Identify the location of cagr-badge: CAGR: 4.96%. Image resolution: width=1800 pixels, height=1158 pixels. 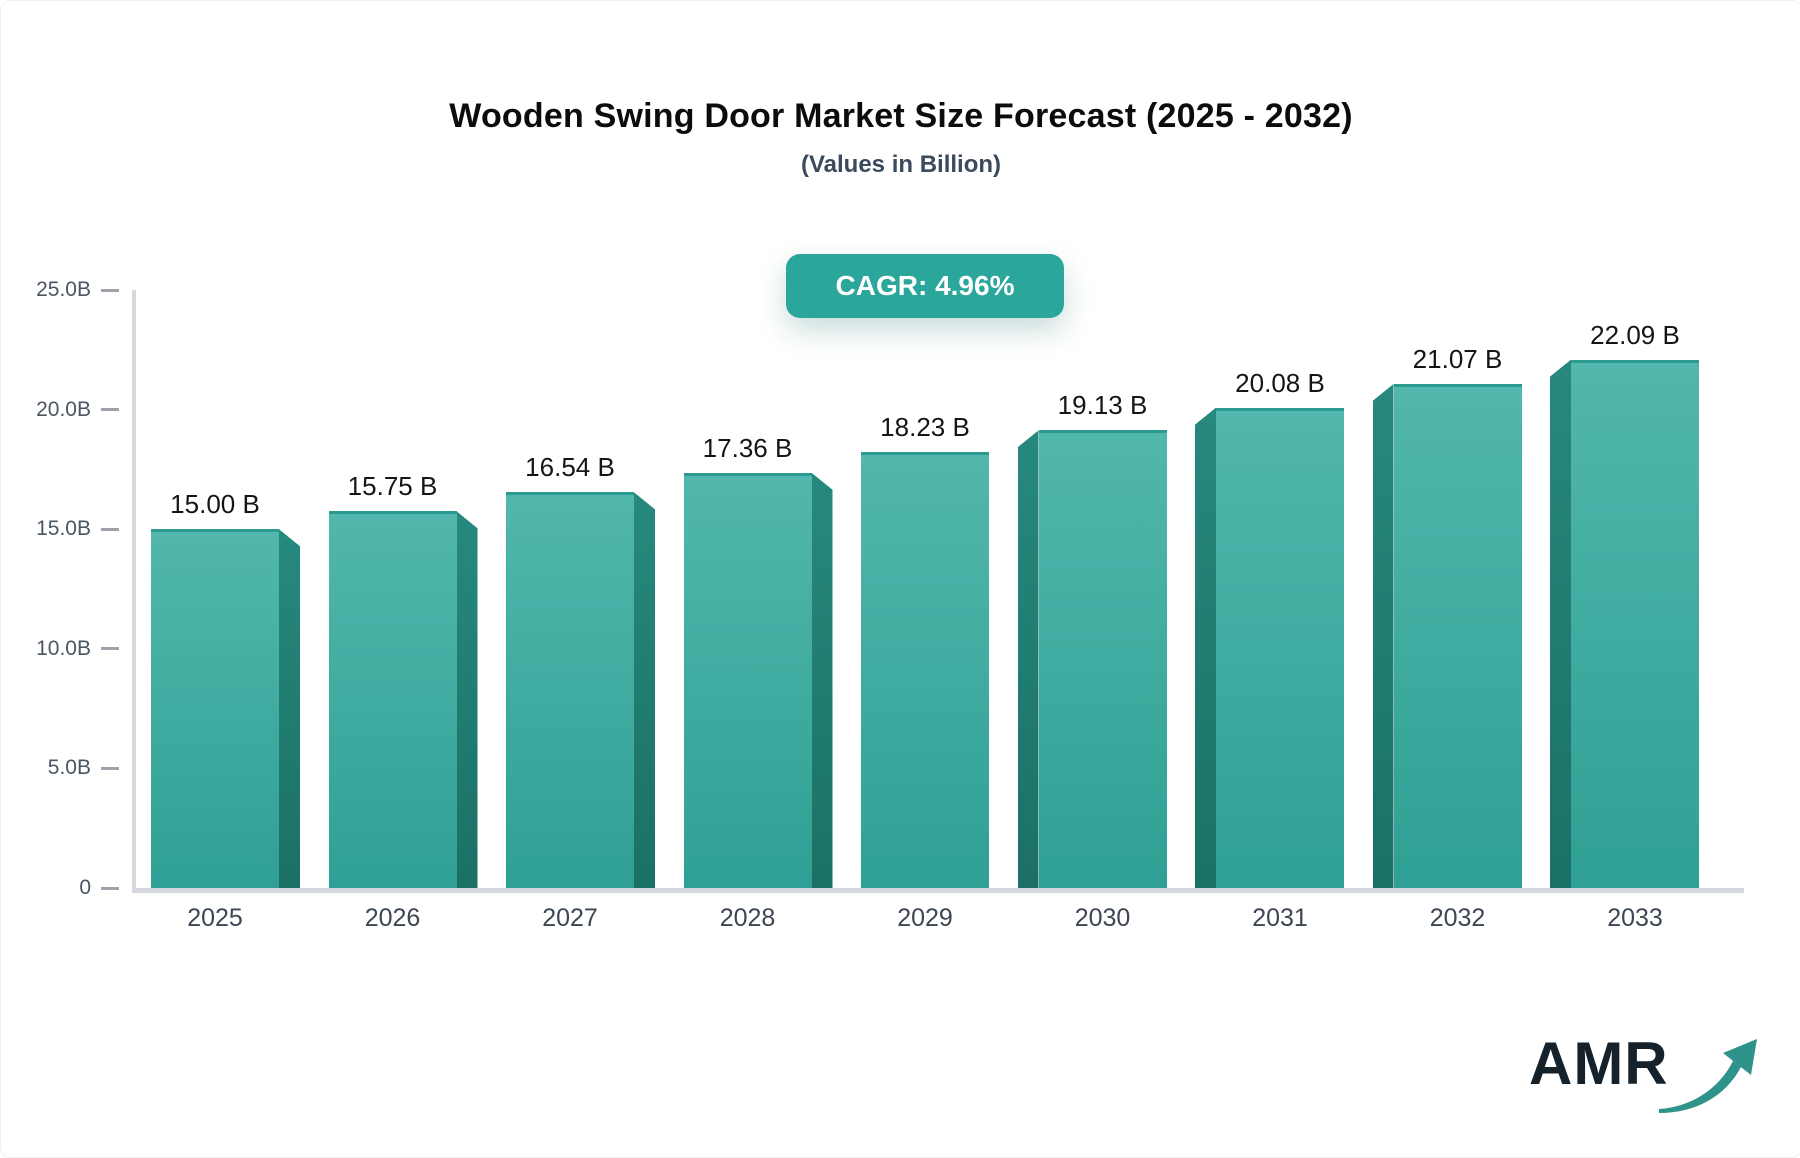
(925, 286).